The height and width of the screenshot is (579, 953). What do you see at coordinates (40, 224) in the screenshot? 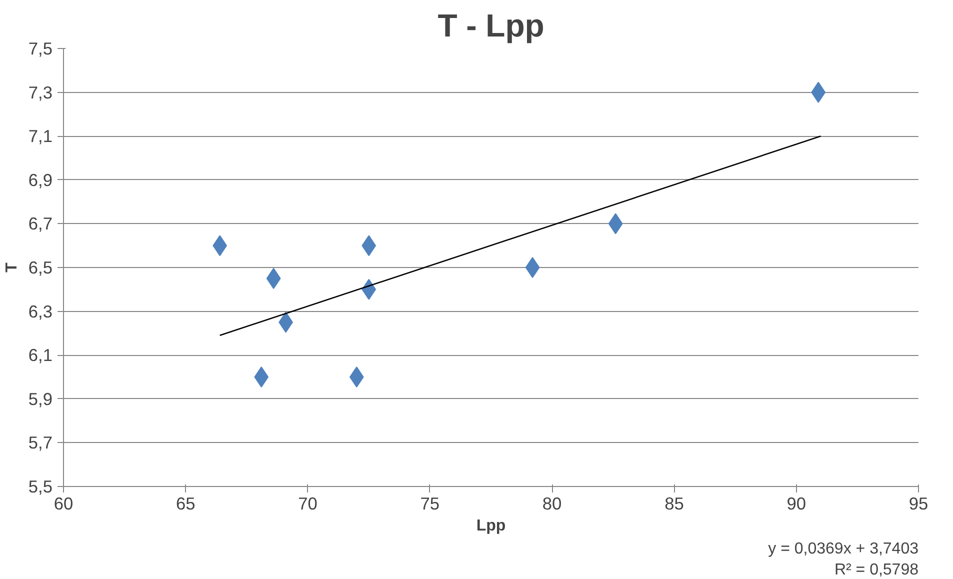
I see `y-tick-label: 6,7` at bounding box center [40, 224].